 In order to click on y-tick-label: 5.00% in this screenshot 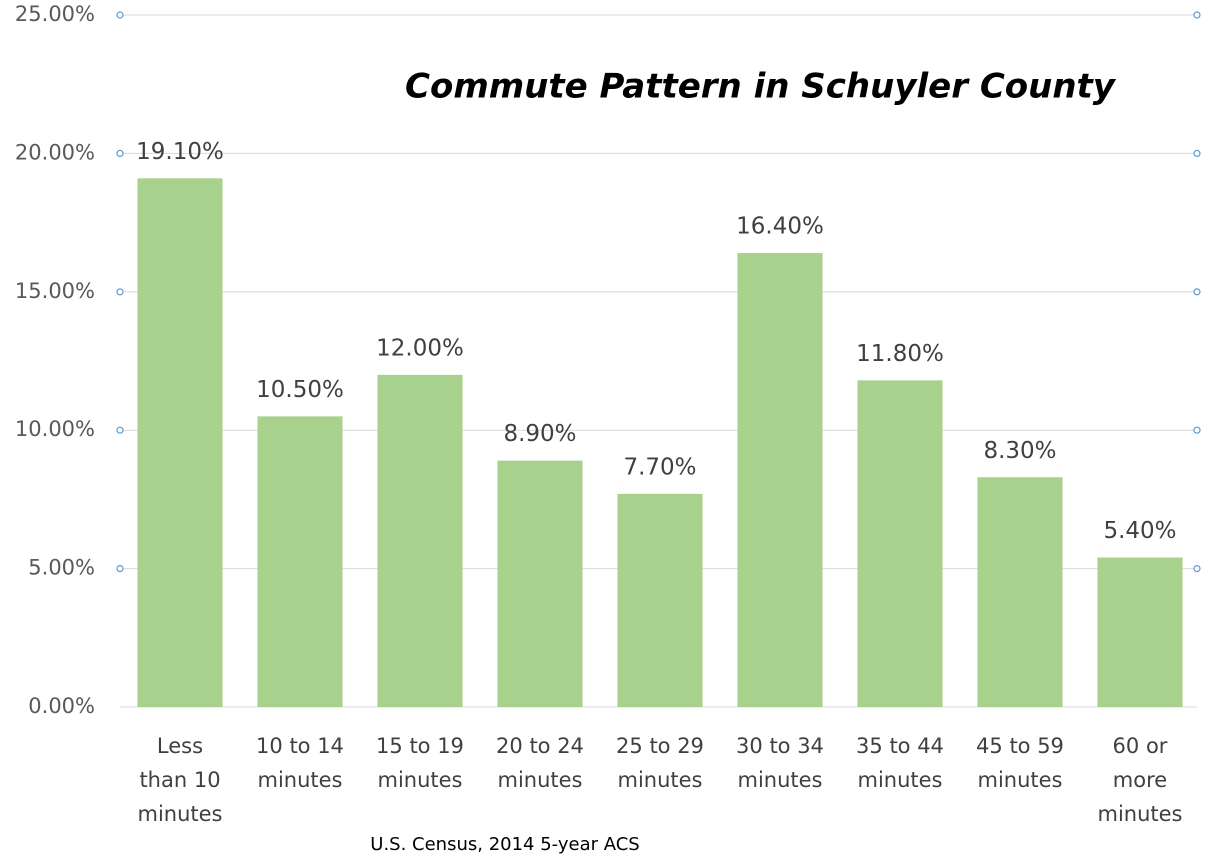, I will do `click(61, 568)`.